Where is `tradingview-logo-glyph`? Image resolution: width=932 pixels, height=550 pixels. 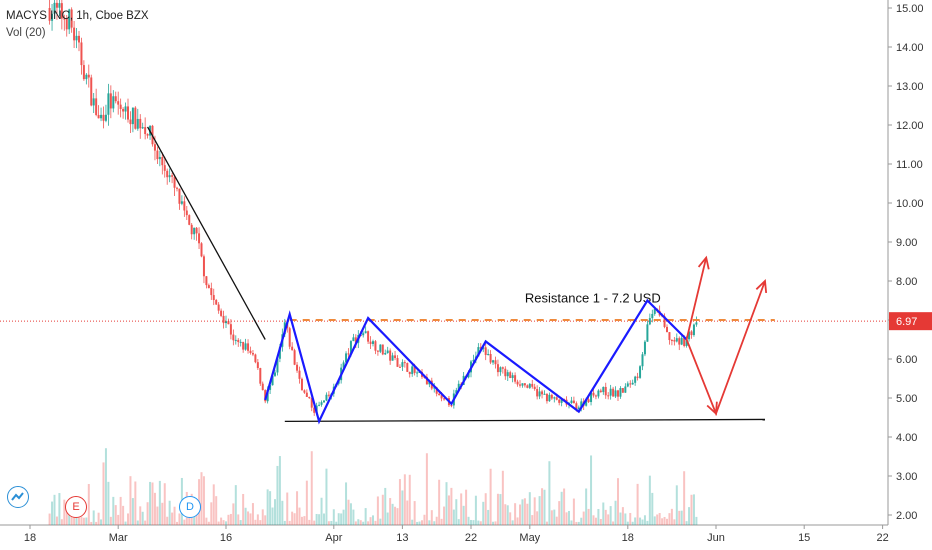 tradingview-logo-glyph is located at coordinates (17, 496).